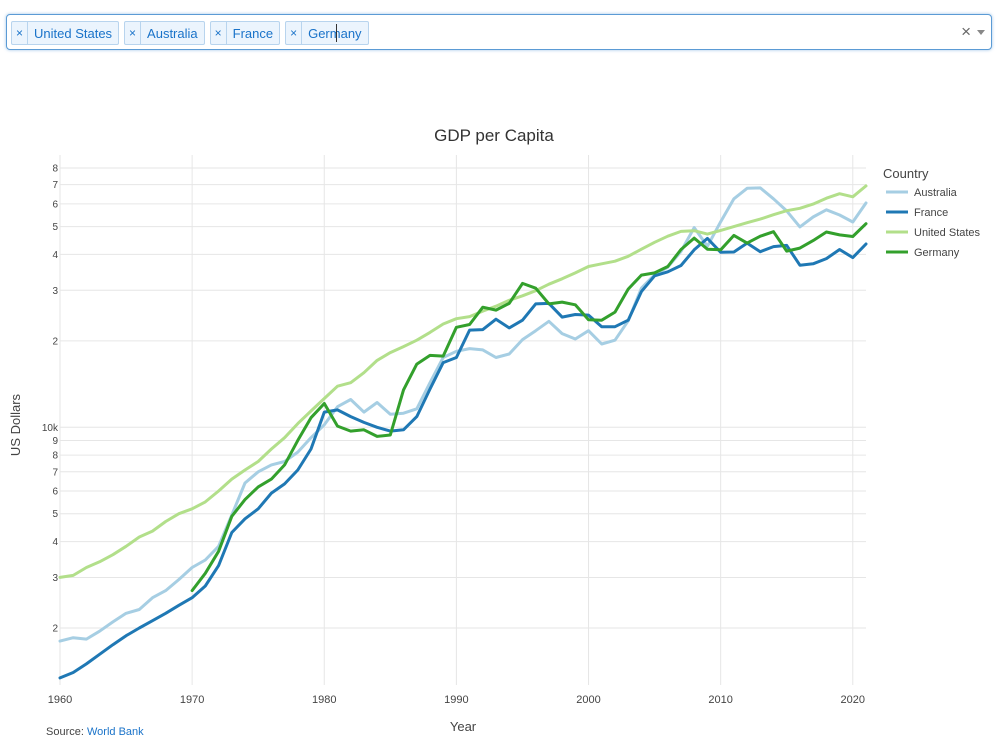  I want to click on y-axis-label: US Dollars, so click(15, 424).